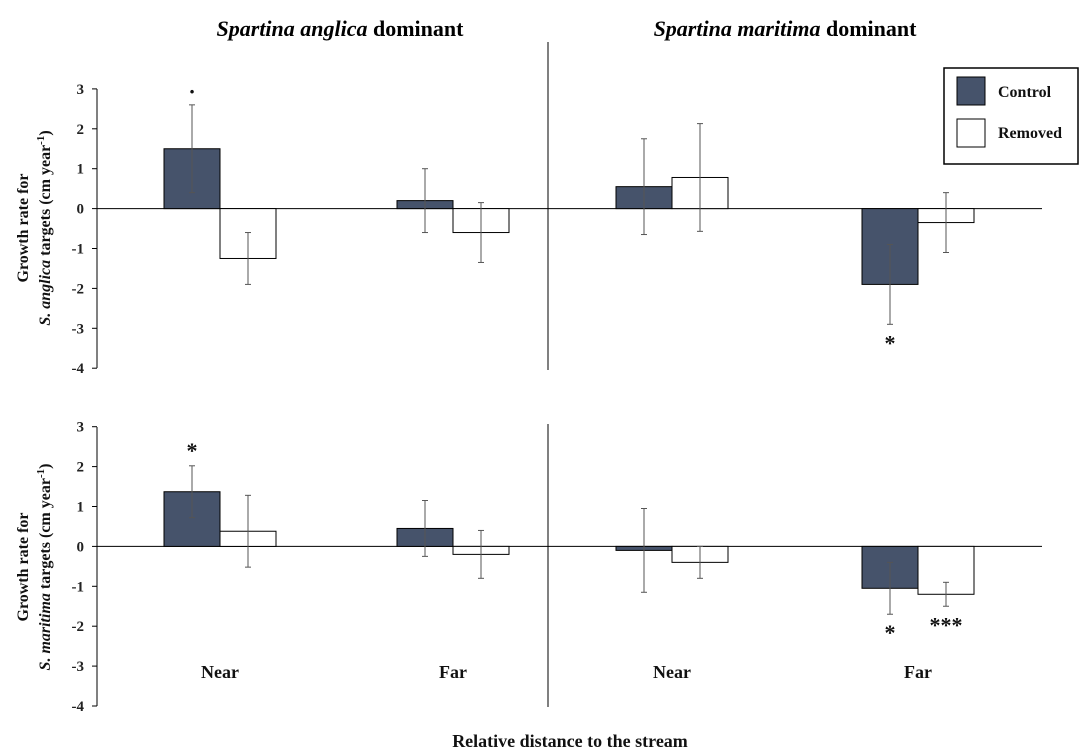 The width and height of the screenshot is (1082, 753). I want to click on ytick-label-bottom-4: -1, so click(78, 587).